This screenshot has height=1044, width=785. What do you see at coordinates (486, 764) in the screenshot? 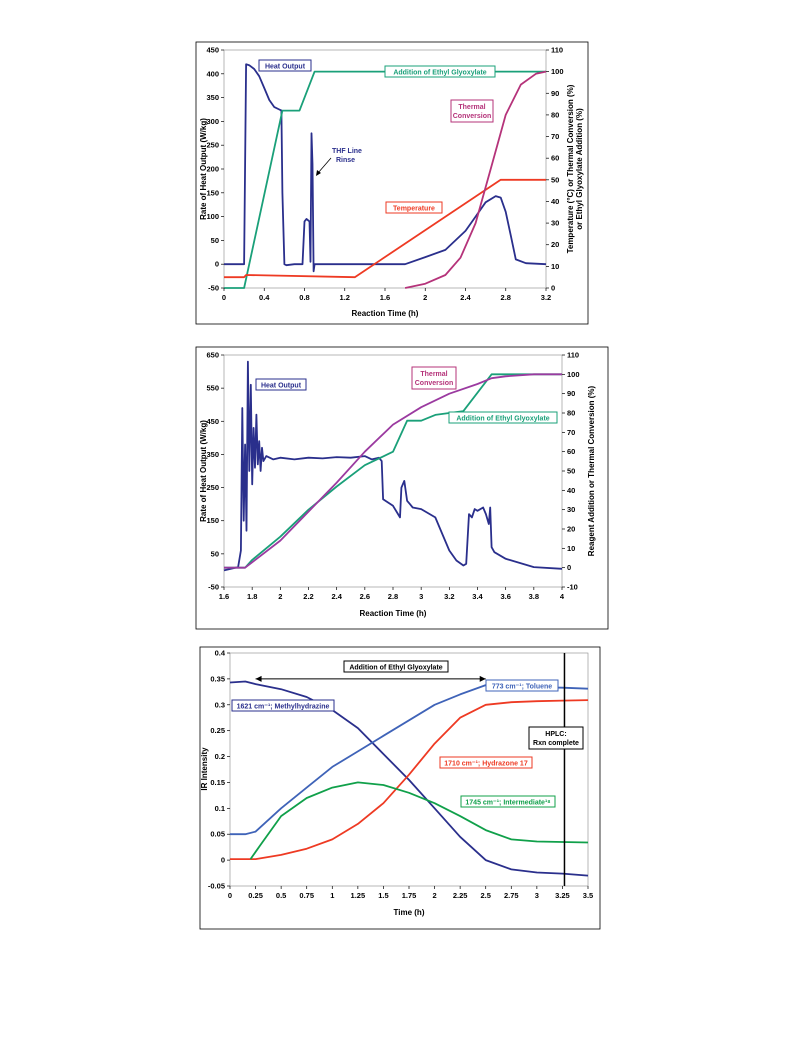
I see `svg-text: 1710 cm⁻¹; Hydrazone 17` at bounding box center [486, 764].